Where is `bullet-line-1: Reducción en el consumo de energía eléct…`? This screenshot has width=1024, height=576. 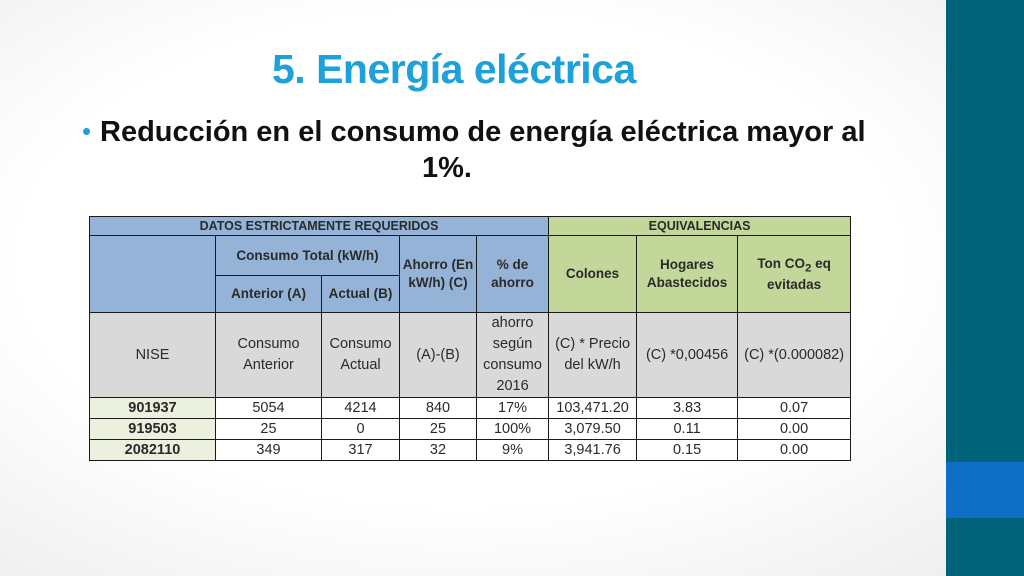 bullet-line-1: Reducción en el consumo de energía eléct… is located at coordinates (483, 132).